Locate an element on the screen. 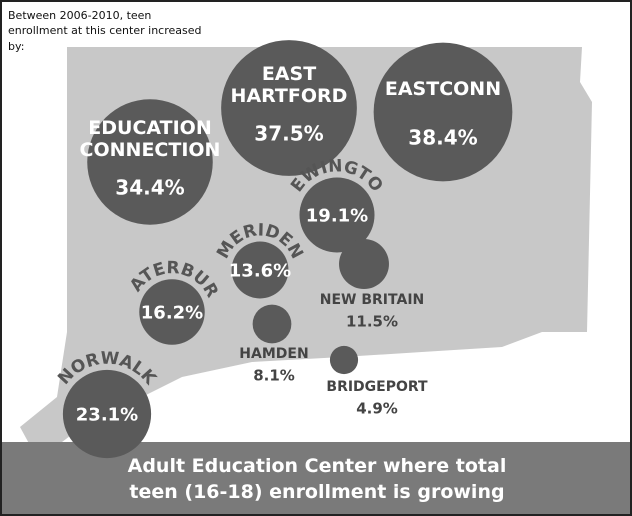 This screenshot has height=516, width=632. center-name: BRIDGEPORT is located at coordinates (377, 386).